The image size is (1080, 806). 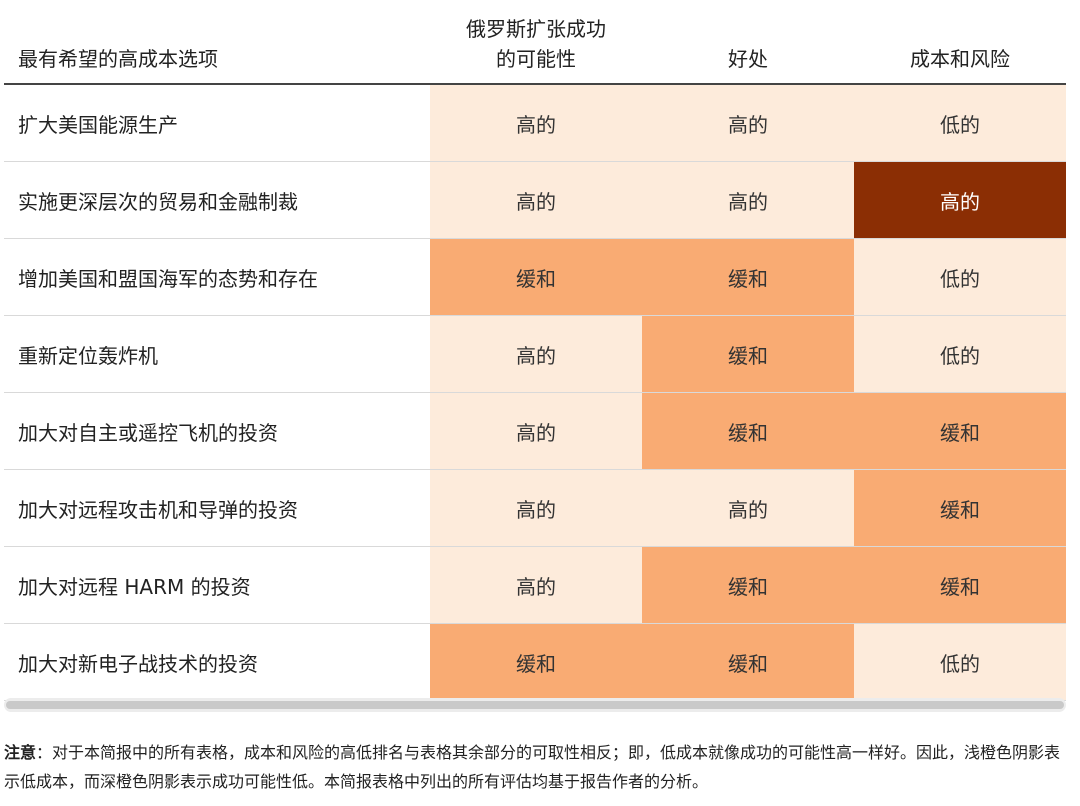 I want to click on table-row: 加大对远程攻击机和导弹的投资 高的 高的 缓和, so click(x=535, y=508).